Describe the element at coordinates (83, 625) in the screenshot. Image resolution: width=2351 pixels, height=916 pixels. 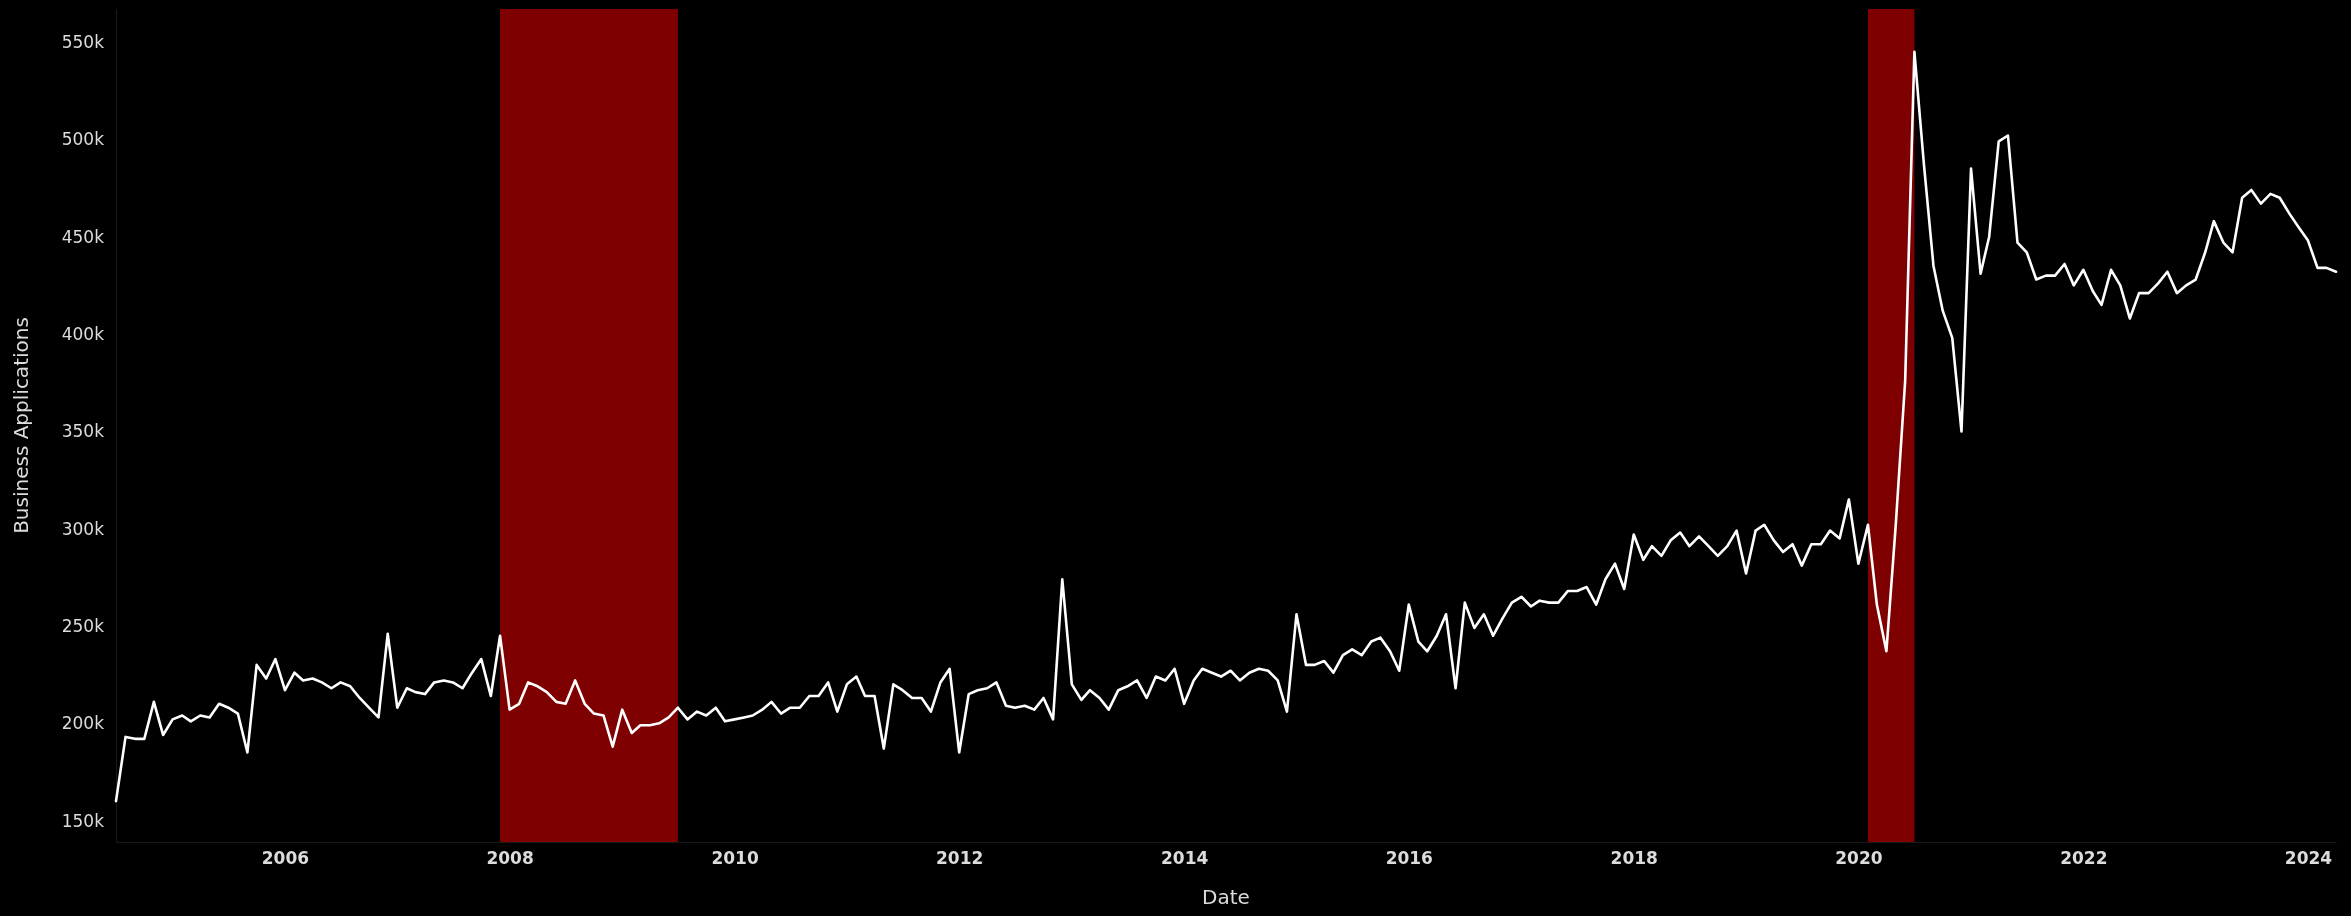
I see `y-tick-label: 250k` at that location.